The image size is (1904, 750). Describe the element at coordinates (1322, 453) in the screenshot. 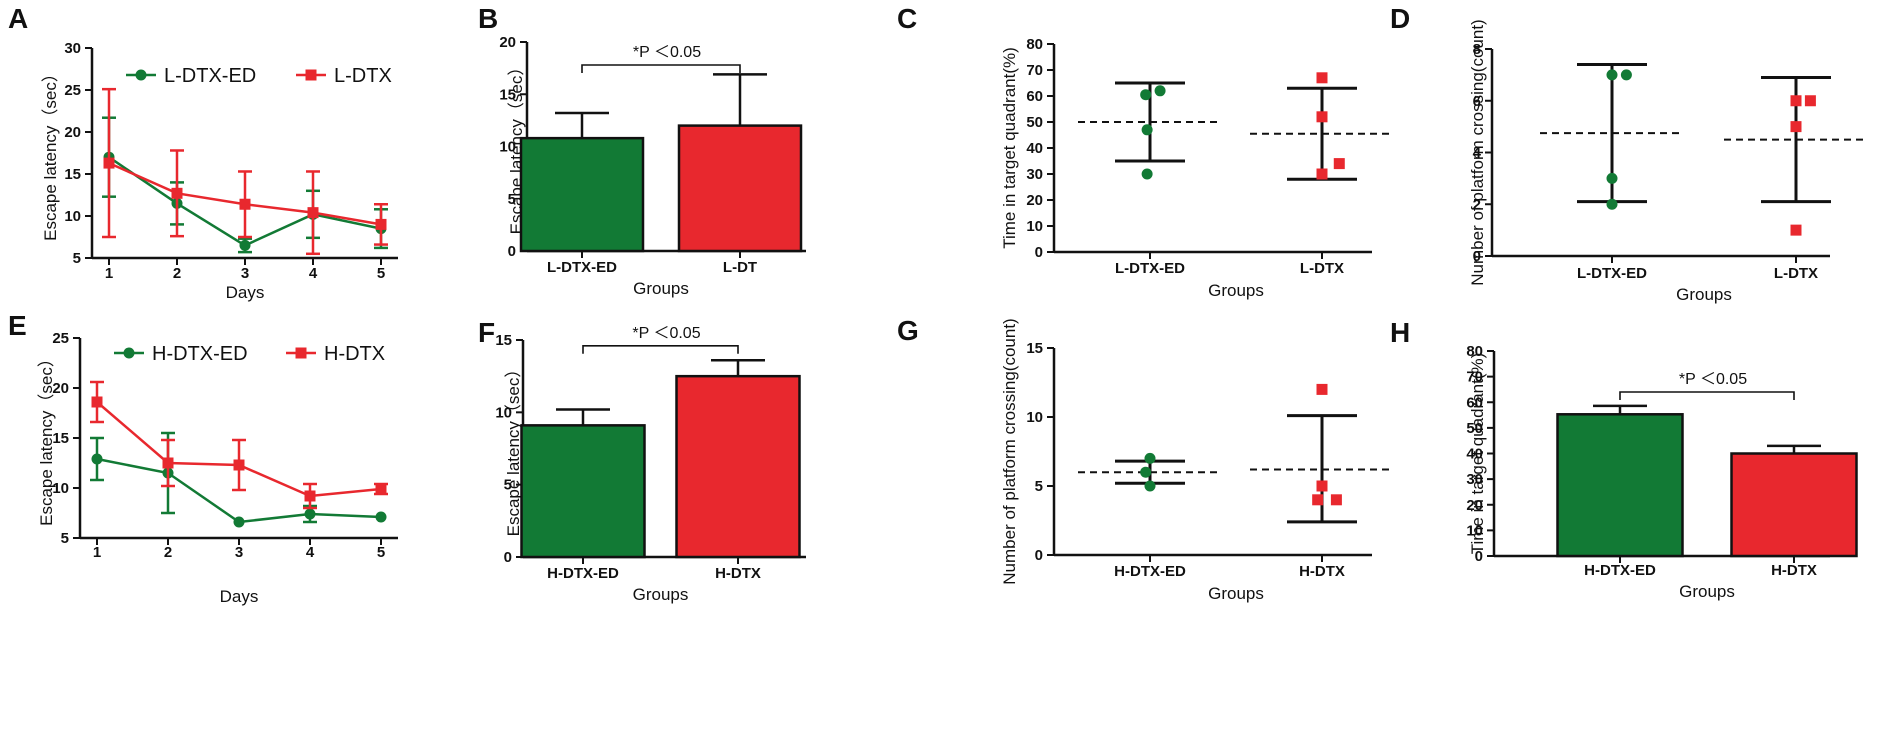

I see `group-H-DTX` at that location.